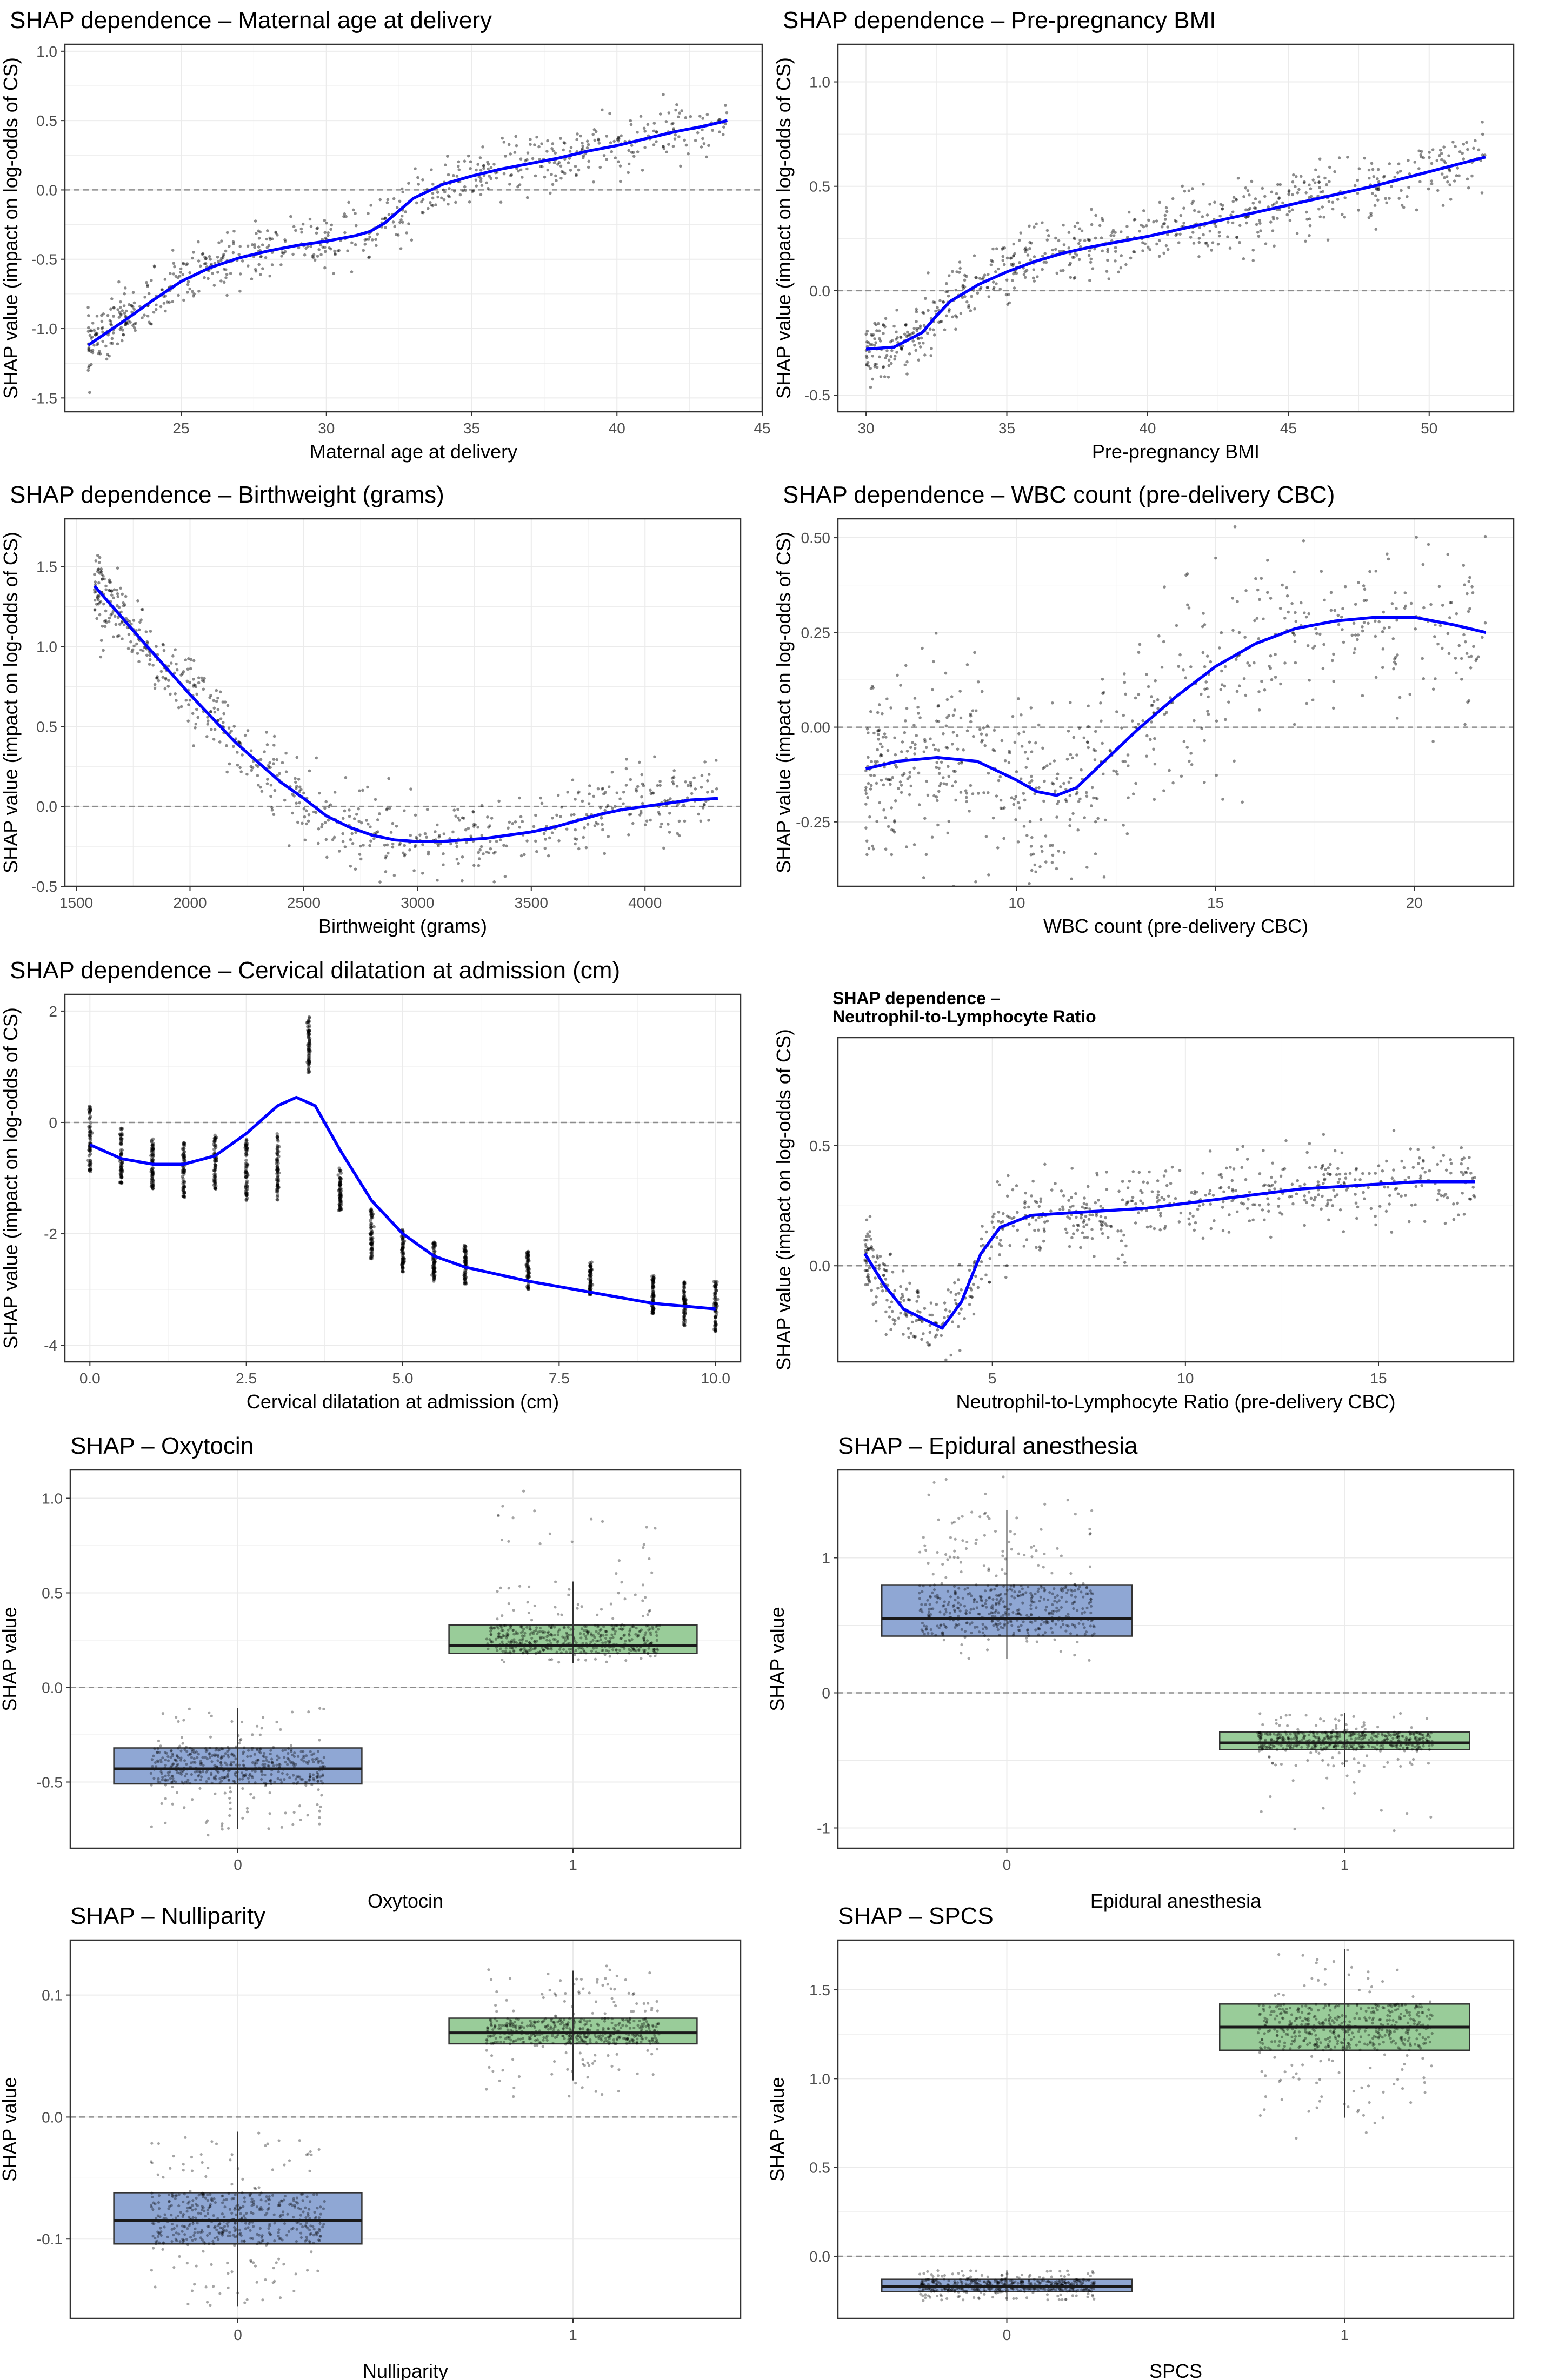 The width and height of the screenshot is (1552, 2380). I want to click on y-tick-label: 1.0, so click(46, 647).